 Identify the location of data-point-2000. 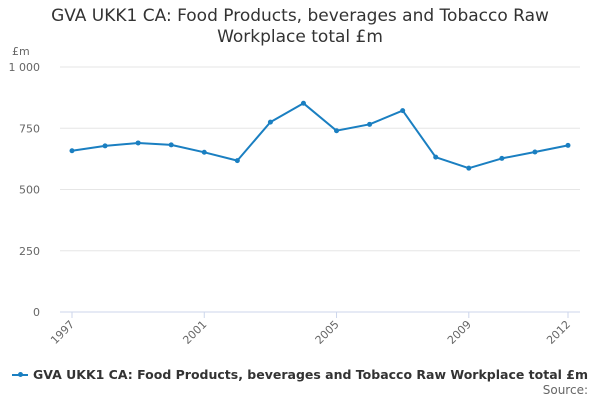
(171, 145).